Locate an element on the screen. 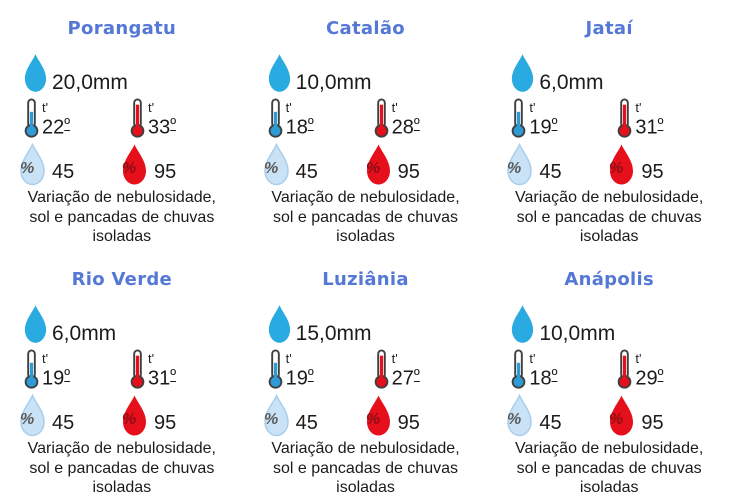 This screenshot has height=503, width=731. temperature-row: t' 19º t' 31º is located at coordinates (133, 369).